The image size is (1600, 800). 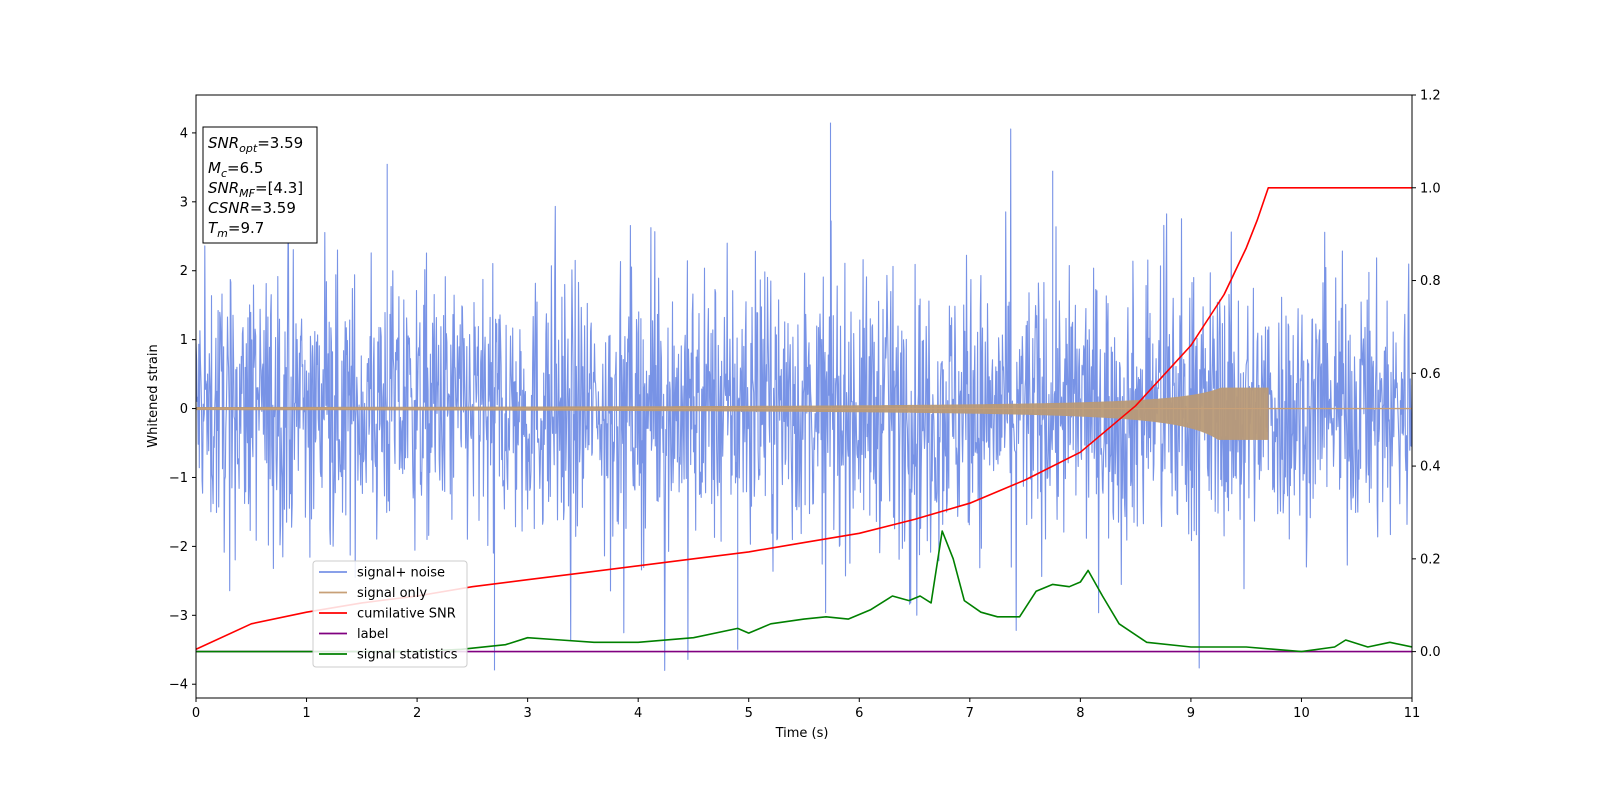 I want to click on x-tick-label: 8, so click(x=1080, y=713).